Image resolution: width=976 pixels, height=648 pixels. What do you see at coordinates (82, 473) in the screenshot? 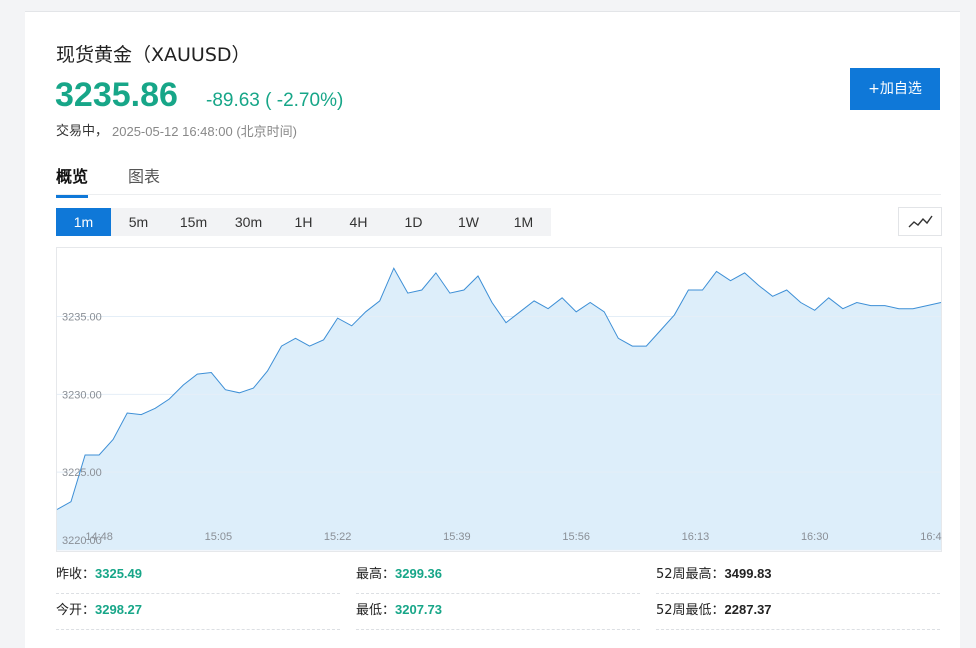
I see `y-tick-label: 3225.00` at bounding box center [82, 473].